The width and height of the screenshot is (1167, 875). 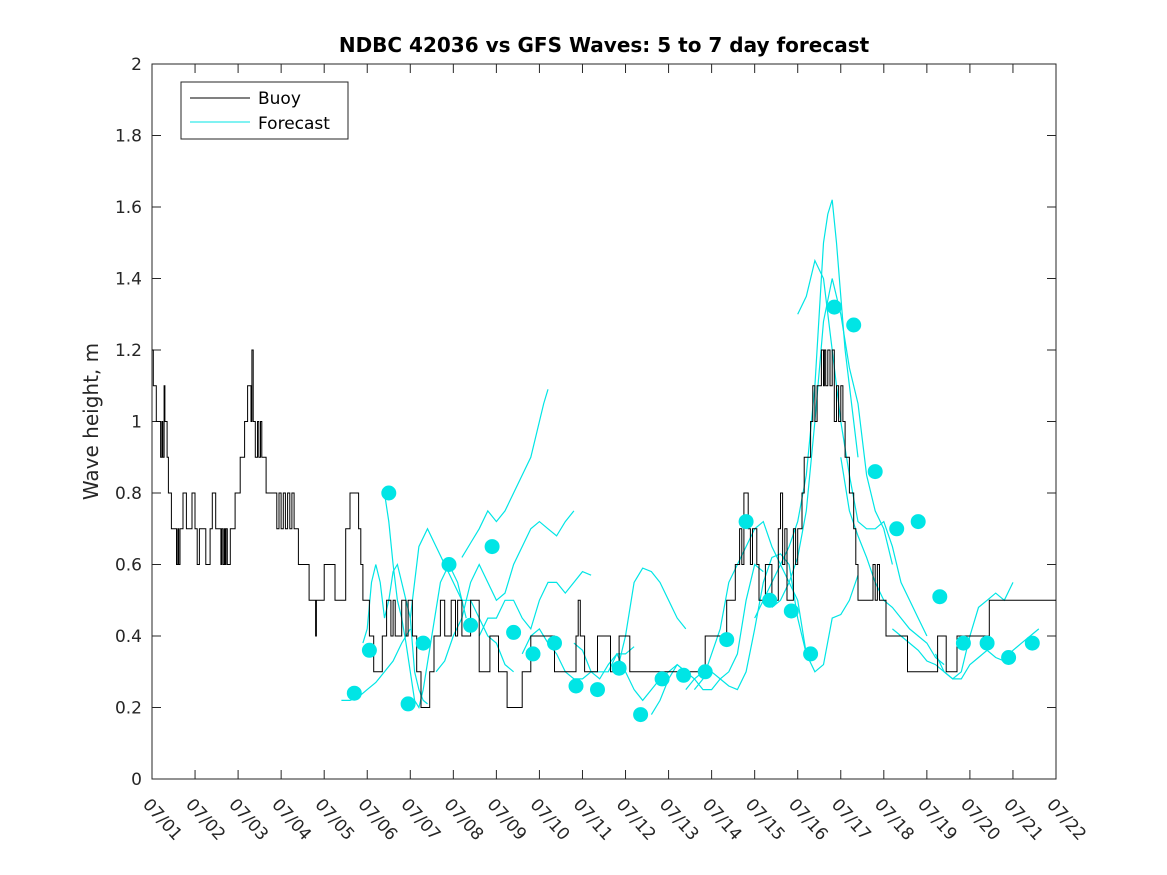 I want to click on y-tick-label: 1.6, so click(x=128, y=208).